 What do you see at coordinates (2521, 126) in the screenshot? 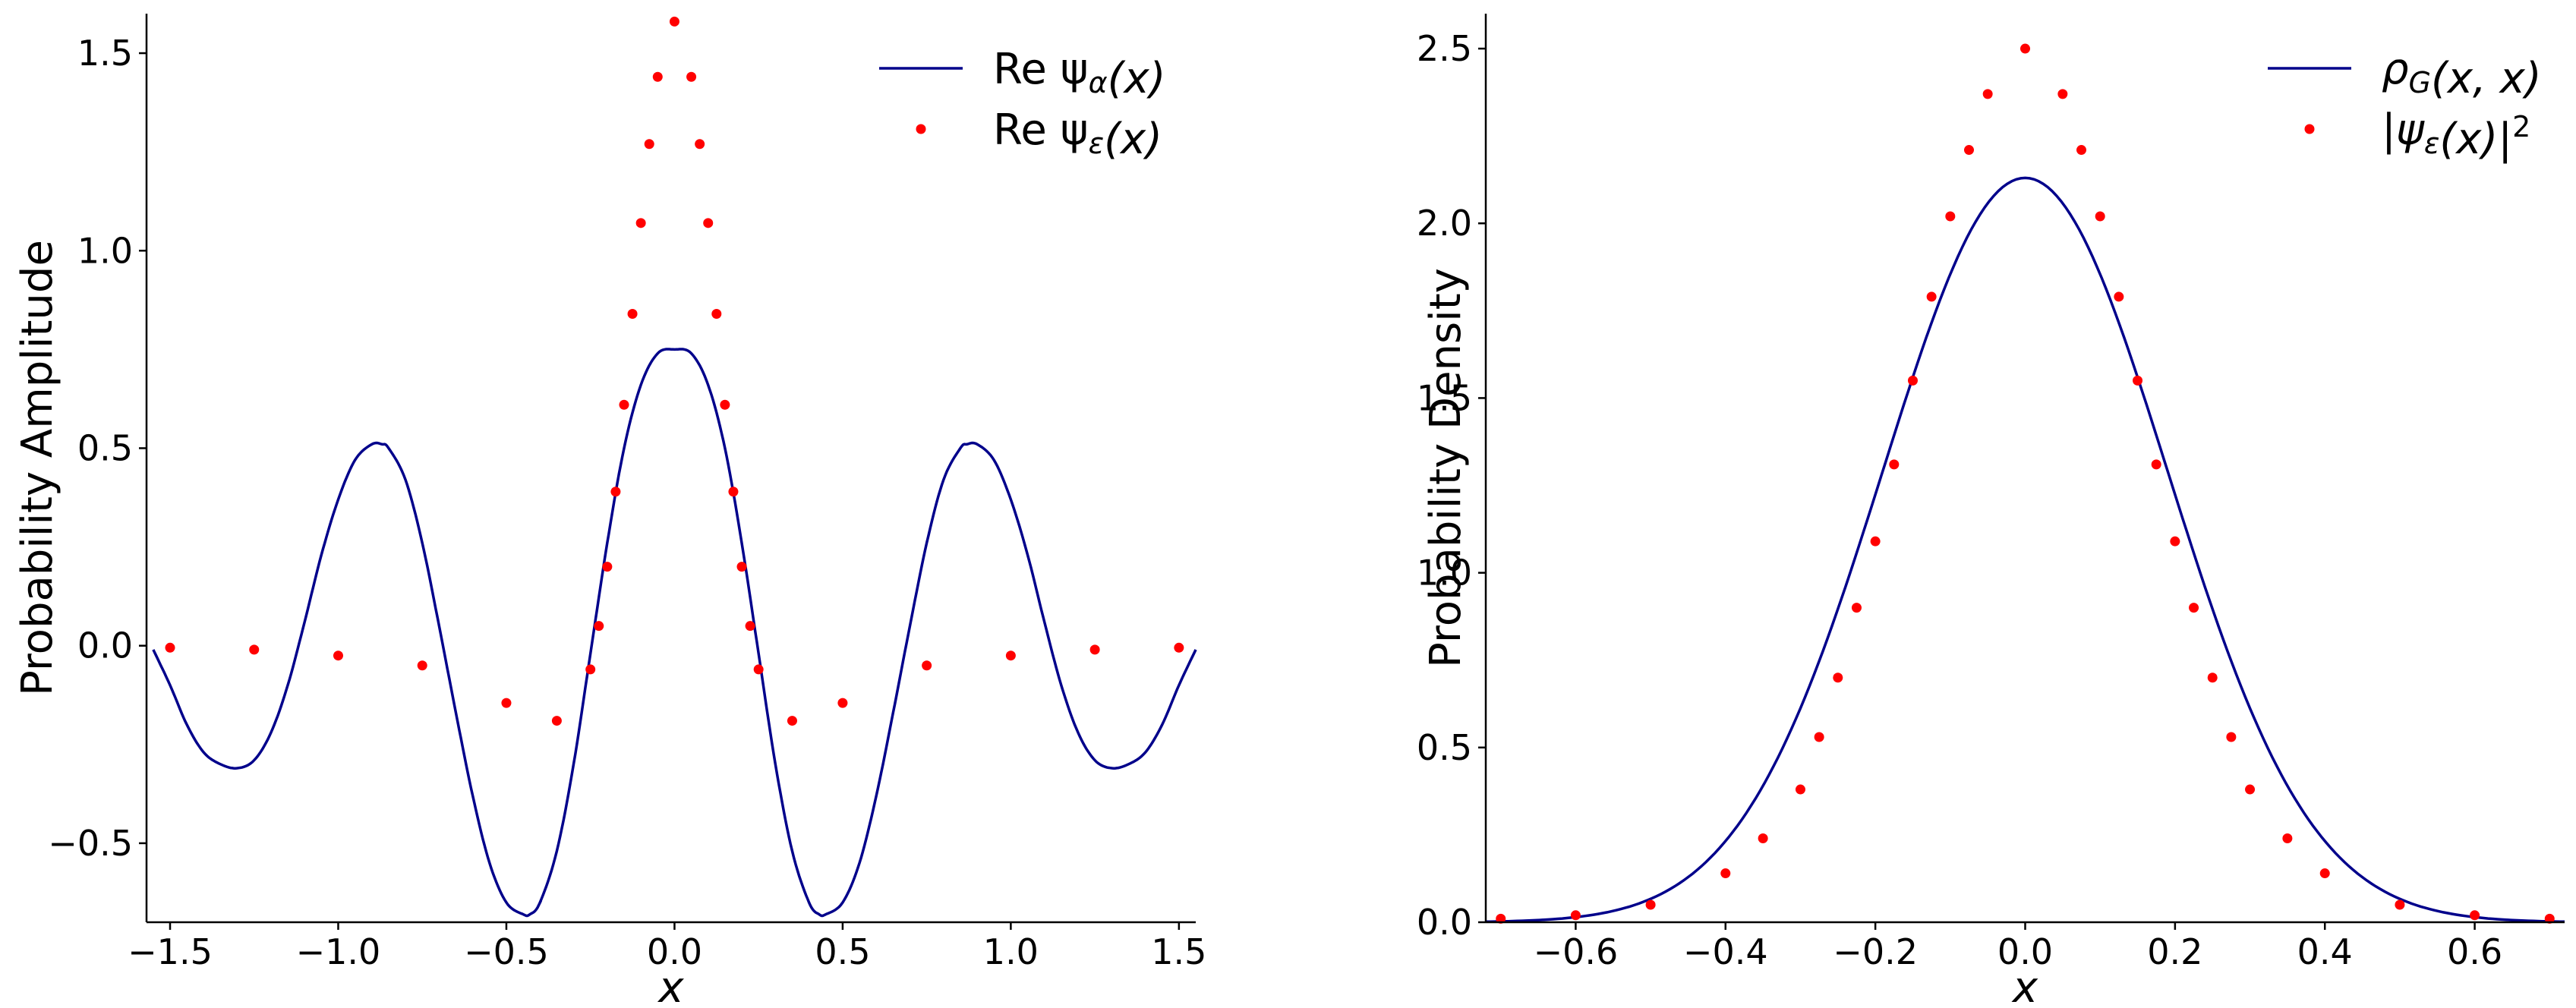
I see `legend-label-part: 2` at bounding box center [2521, 126].